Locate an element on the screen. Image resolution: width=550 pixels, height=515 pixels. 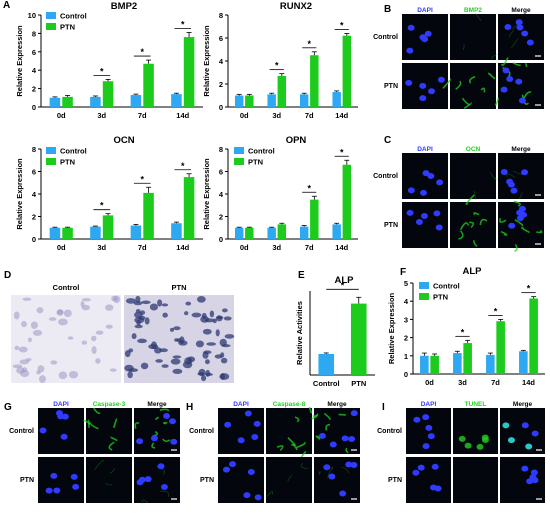
legend-swatch-control is located at coordinates (424, 285).